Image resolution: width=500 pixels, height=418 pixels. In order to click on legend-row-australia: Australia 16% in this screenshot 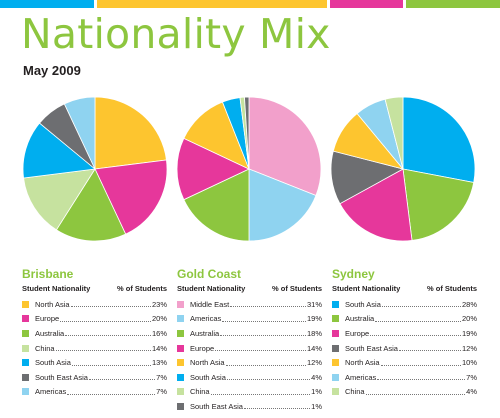, I will do `click(94, 333)`.